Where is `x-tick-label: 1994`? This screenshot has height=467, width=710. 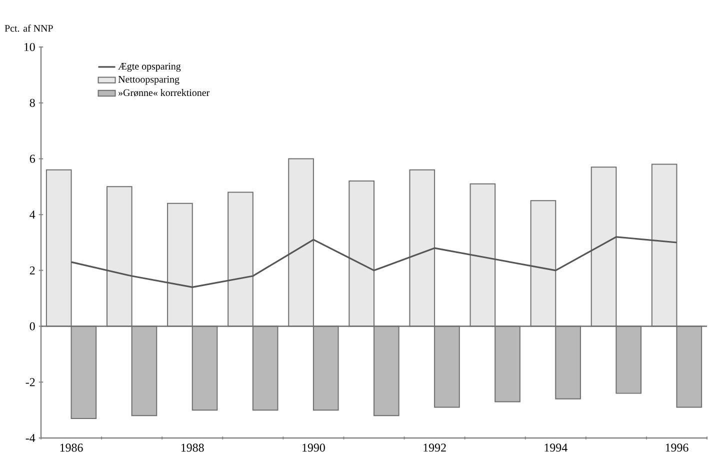
x-tick-label: 1994 is located at coordinates (556, 448).